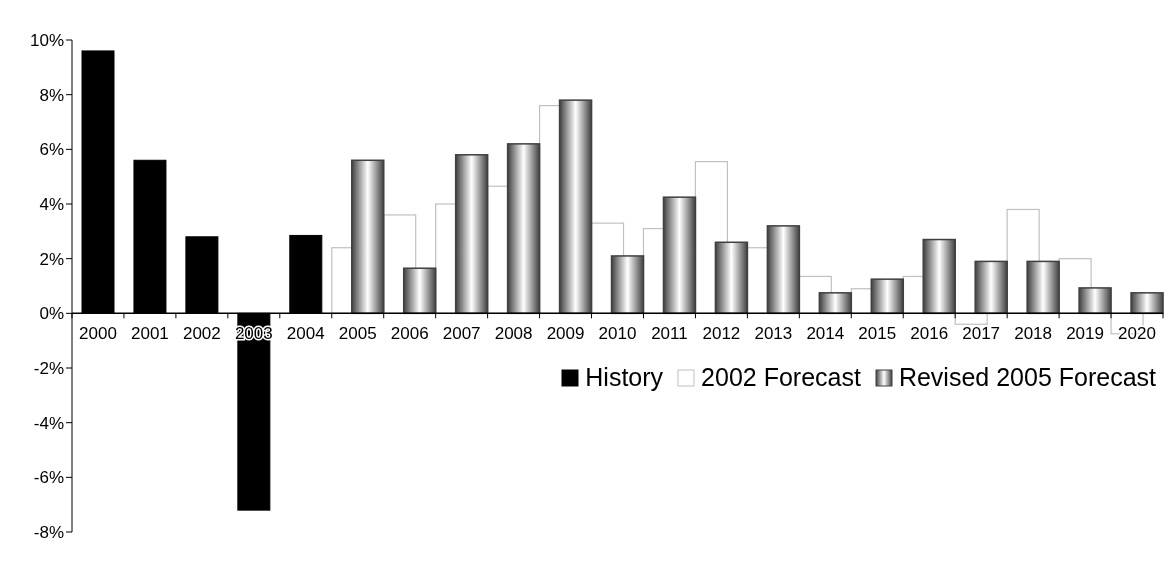 The width and height of the screenshot is (1169, 564). What do you see at coordinates (48, 423) in the screenshot?
I see `y-tick-label: -4%` at bounding box center [48, 423].